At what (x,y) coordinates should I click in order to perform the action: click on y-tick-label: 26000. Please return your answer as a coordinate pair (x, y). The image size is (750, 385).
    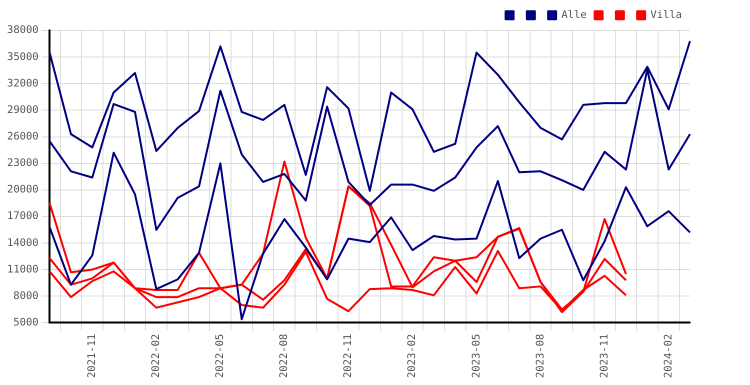
    Looking at the image, I should click on (23, 136).